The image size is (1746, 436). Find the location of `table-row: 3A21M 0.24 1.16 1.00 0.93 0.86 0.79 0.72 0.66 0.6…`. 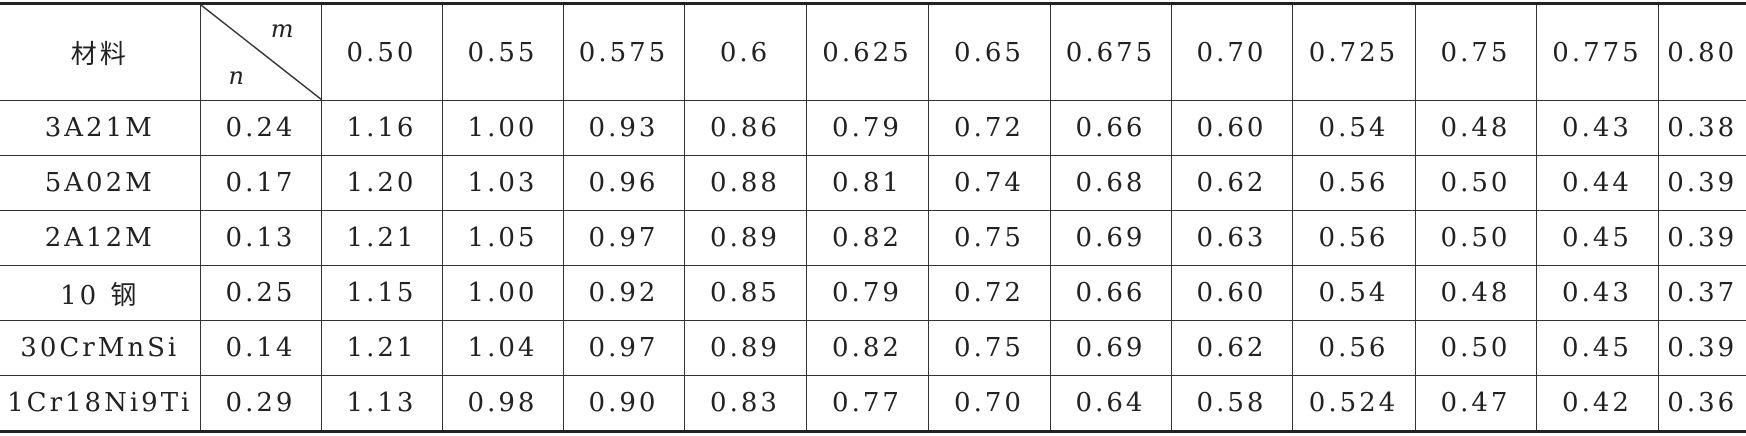

table-row: 3A21M 0.24 1.16 1.00 0.93 0.86 0.79 0.72 0.66 0.6… is located at coordinates (873, 128).